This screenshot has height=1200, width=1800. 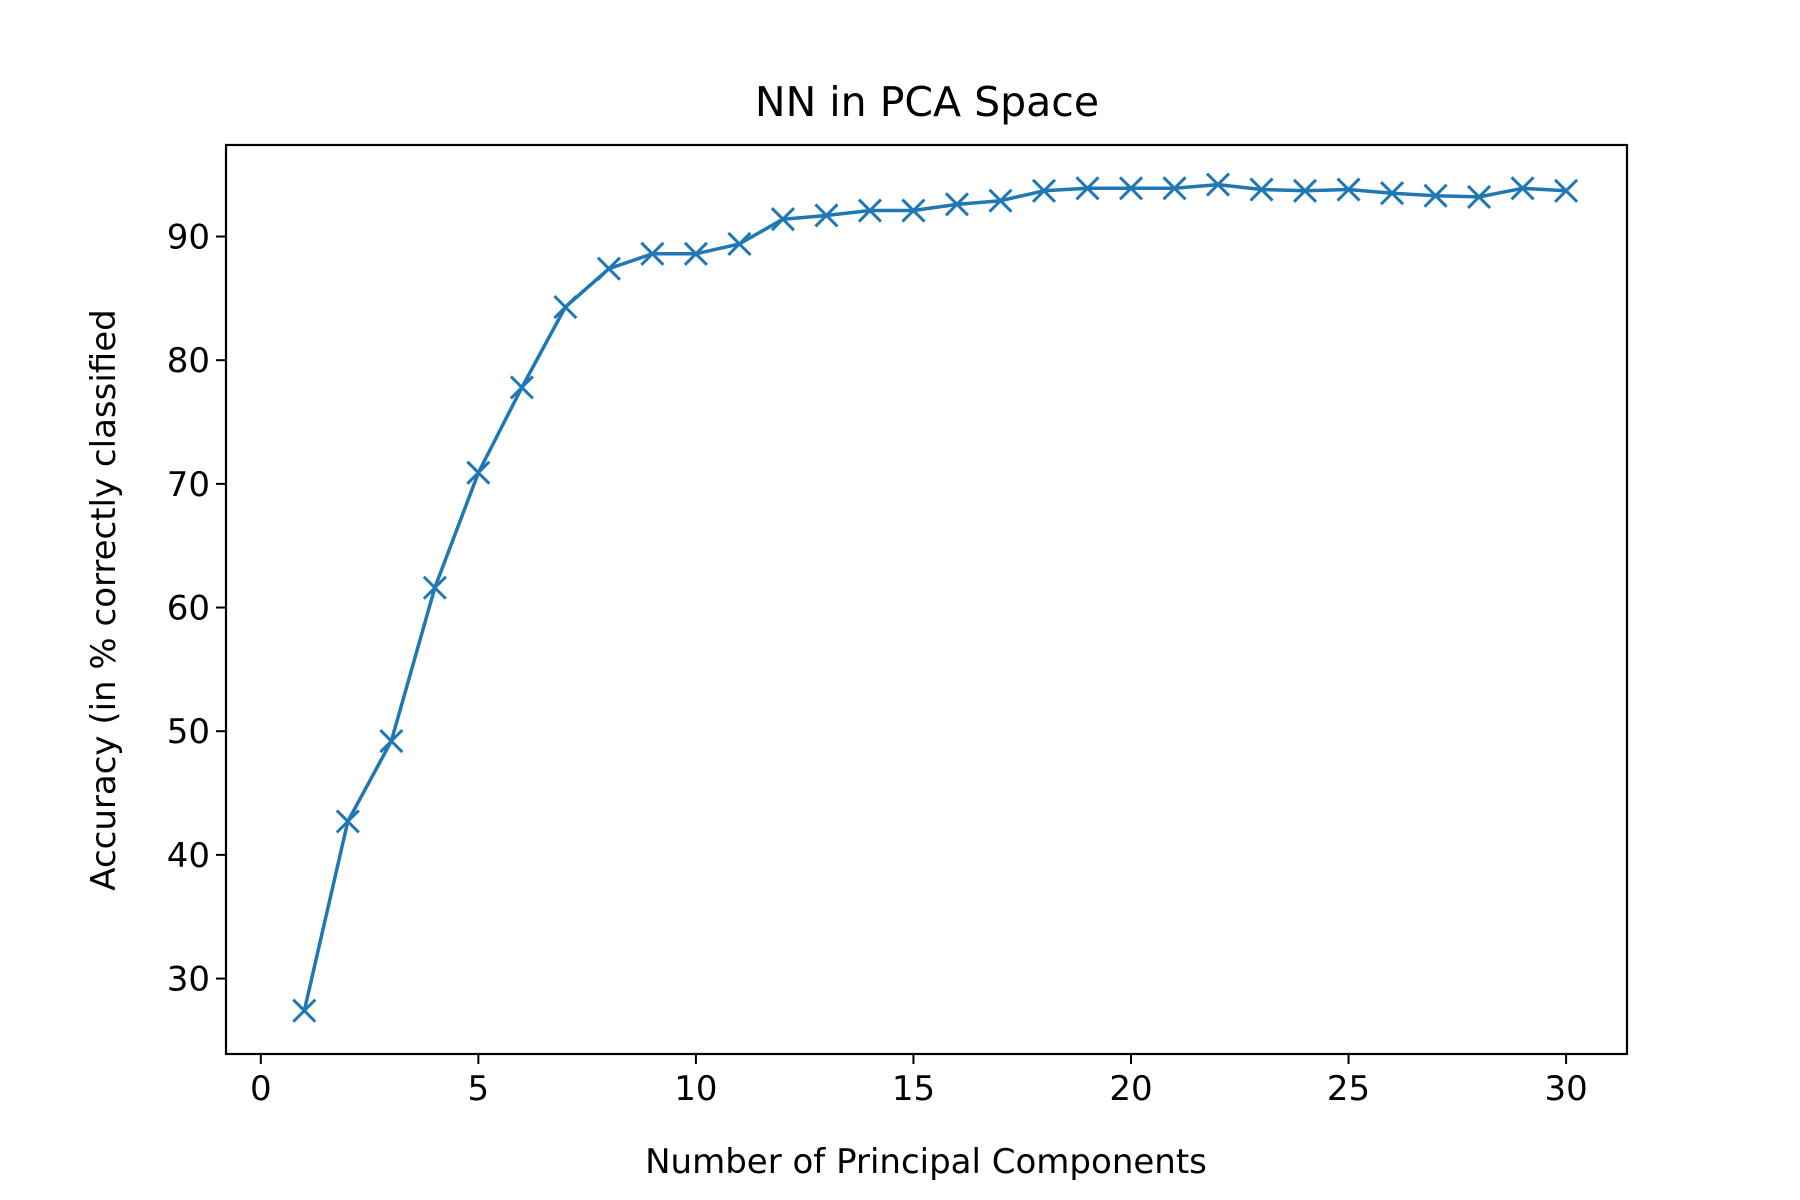 What do you see at coordinates (188, 361) in the screenshot?
I see `y-tick-label: 80` at bounding box center [188, 361].